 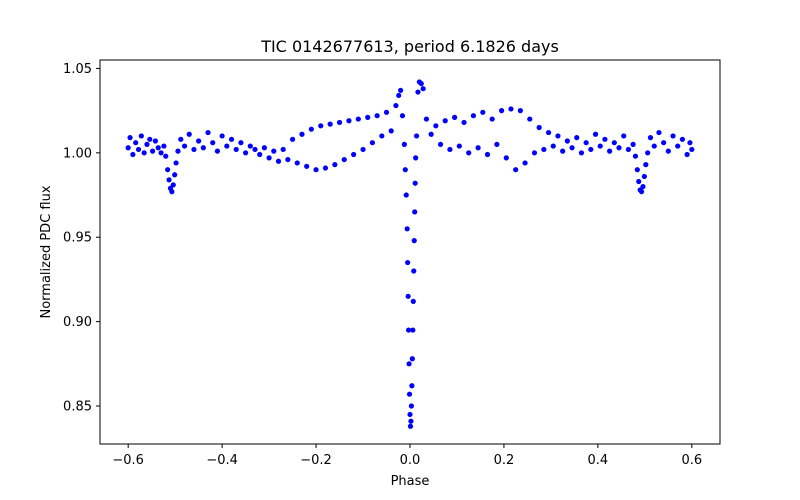 What do you see at coordinates (77, 153) in the screenshot?
I see `y-tick-label: 1.00` at bounding box center [77, 153].